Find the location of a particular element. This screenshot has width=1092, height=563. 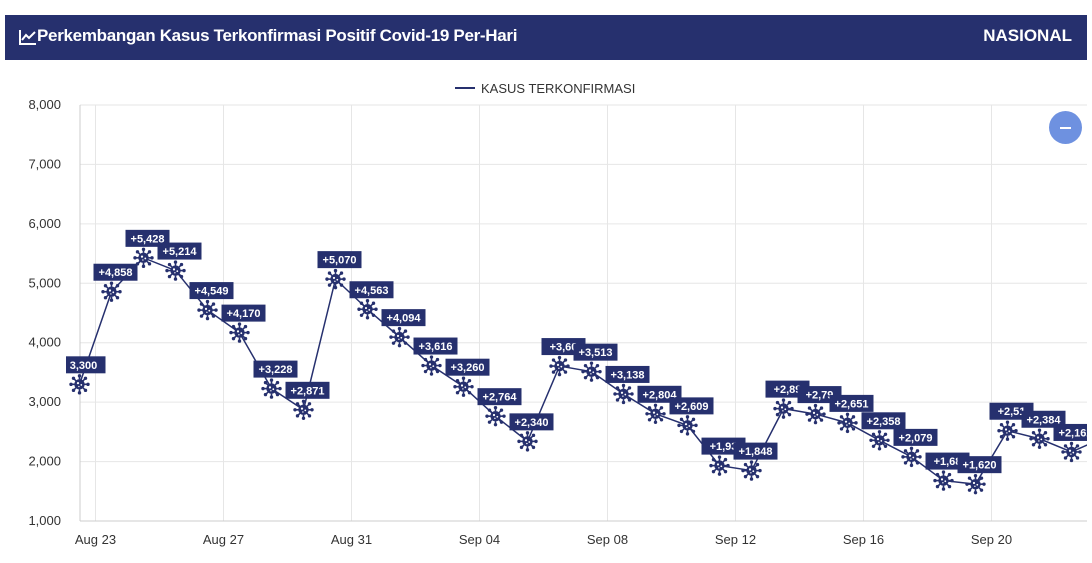

data-label-text: +4,094 is located at coordinates (404, 319).